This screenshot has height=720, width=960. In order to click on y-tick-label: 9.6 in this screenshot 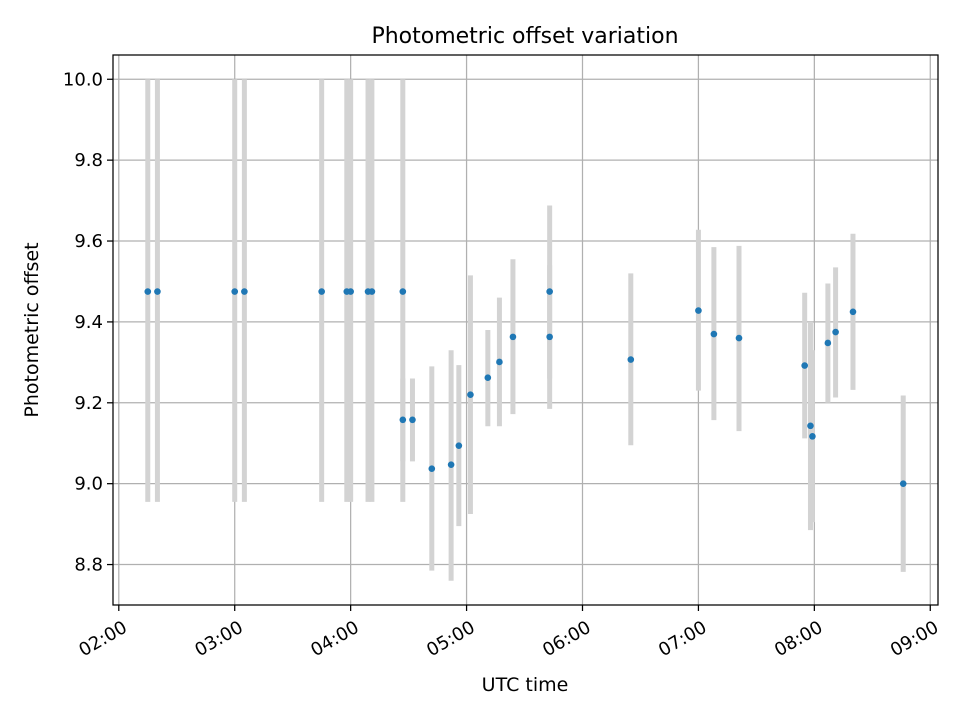, I will do `click(88, 241)`.